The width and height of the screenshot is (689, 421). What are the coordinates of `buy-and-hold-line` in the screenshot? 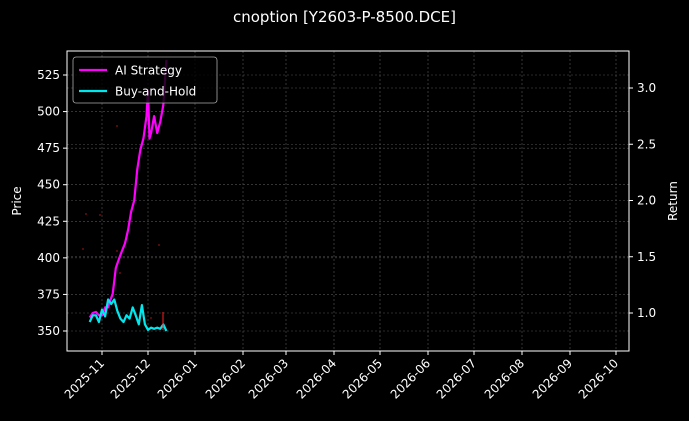 It's located at (128, 315).